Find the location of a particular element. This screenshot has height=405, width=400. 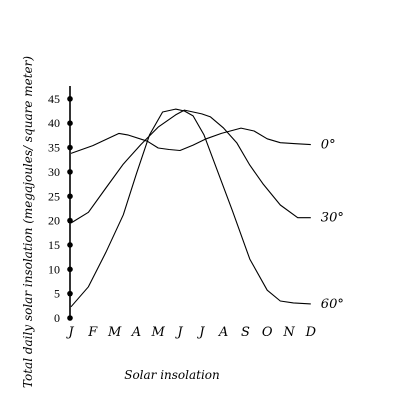

y-tick-label: 30 is located at coordinates (54, 172).